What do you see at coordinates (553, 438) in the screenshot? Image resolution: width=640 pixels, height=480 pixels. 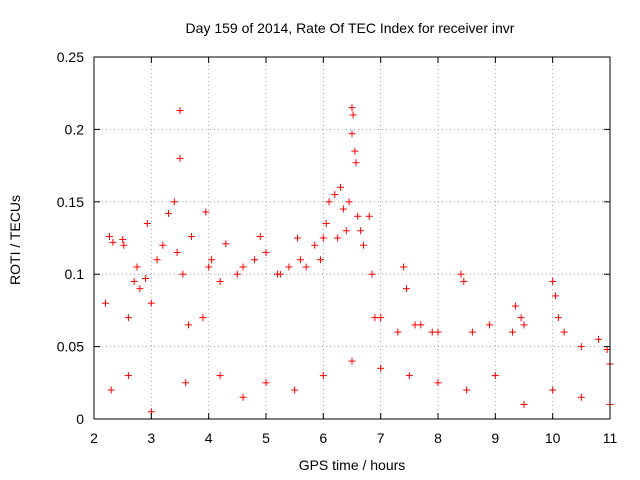 I see `x-tick-label: 10` at bounding box center [553, 438].